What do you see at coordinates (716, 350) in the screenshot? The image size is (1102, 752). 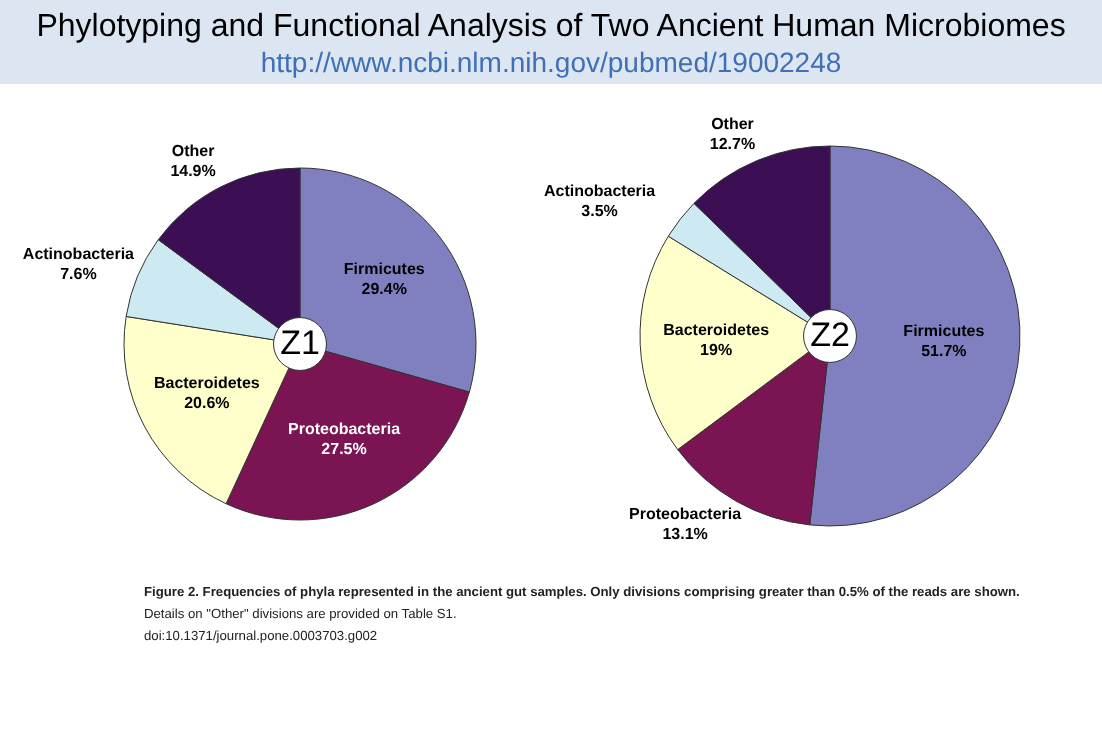 I see `data-label: 19%` at bounding box center [716, 350].